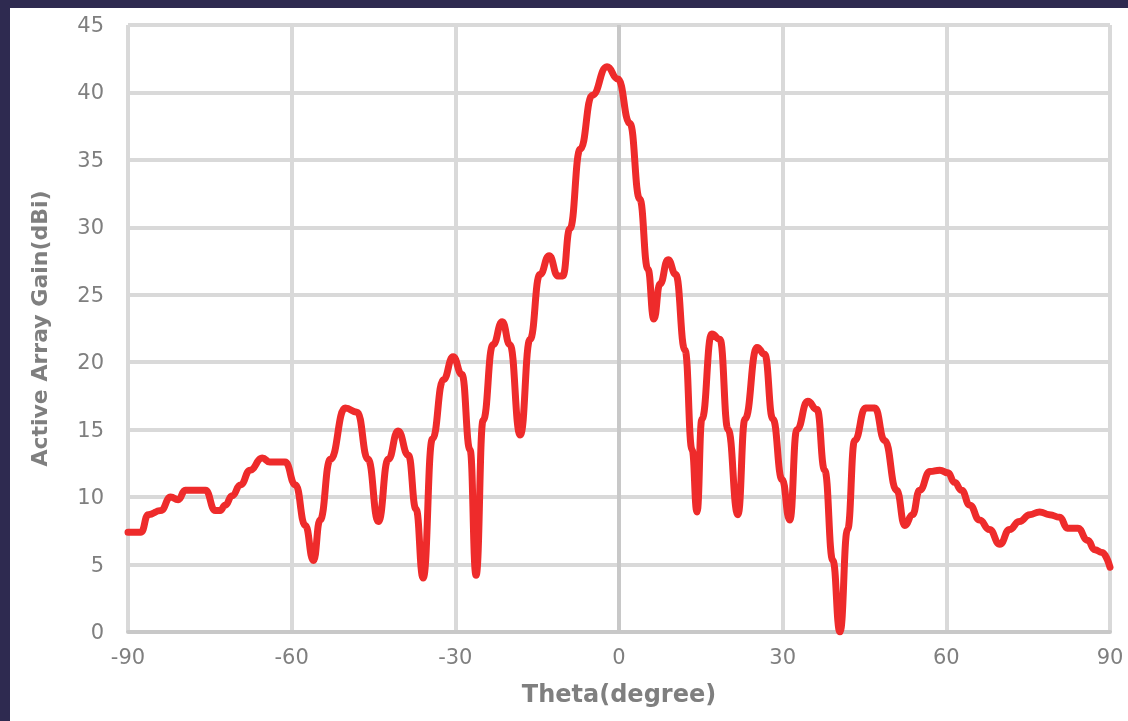 The height and width of the screenshot is (721, 1128). What do you see at coordinates (97, 632) in the screenshot?
I see `y-tick-label: 0` at bounding box center [97, 632].